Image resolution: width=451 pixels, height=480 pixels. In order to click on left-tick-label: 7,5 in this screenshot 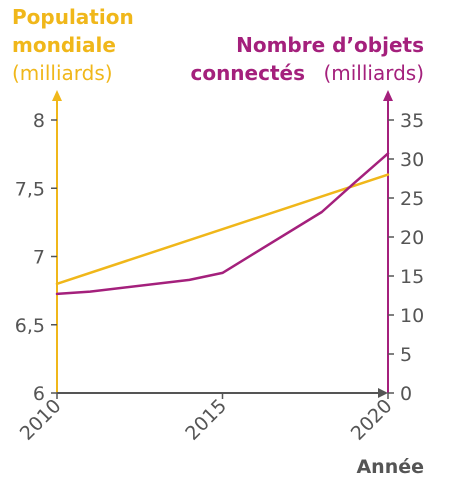, I will do `click(30, 189)`.